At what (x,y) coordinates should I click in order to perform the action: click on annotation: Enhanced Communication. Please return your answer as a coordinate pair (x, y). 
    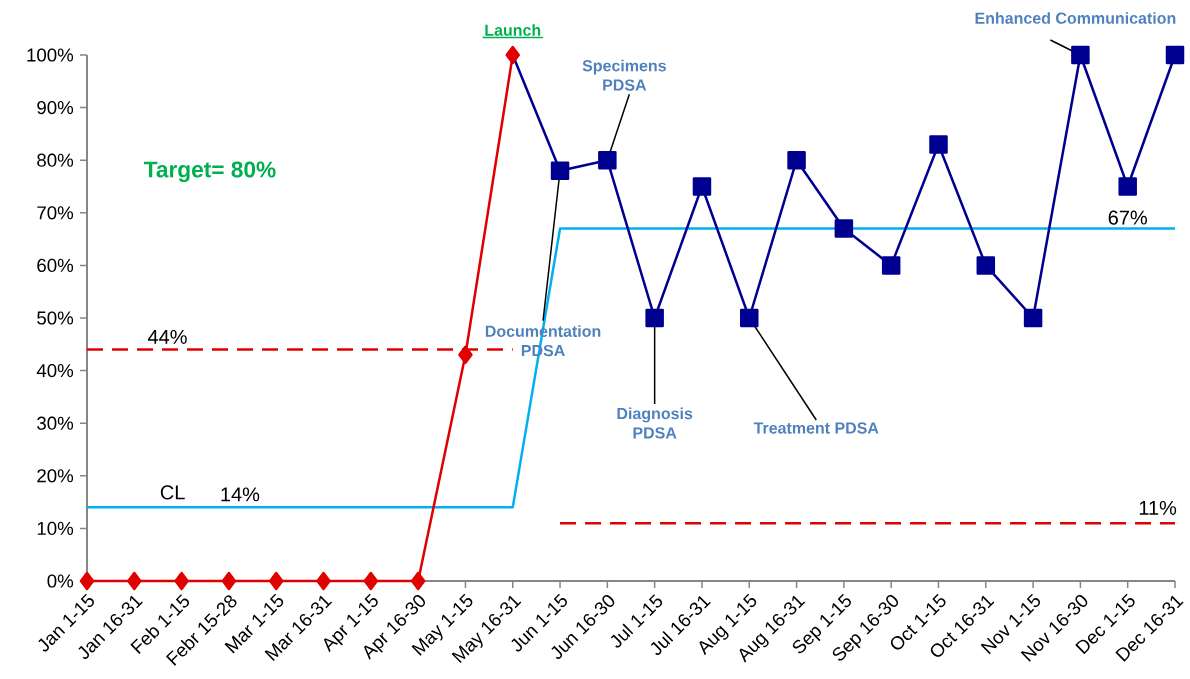
    Looking at the image, I should click on (1075, 18).